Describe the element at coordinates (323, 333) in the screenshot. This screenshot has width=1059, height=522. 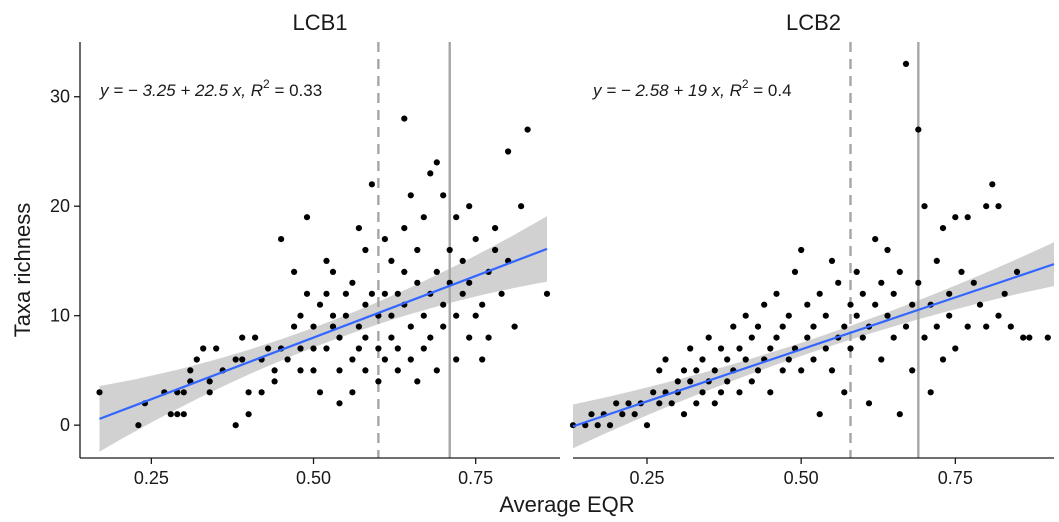
I see `regression-line` at that location.